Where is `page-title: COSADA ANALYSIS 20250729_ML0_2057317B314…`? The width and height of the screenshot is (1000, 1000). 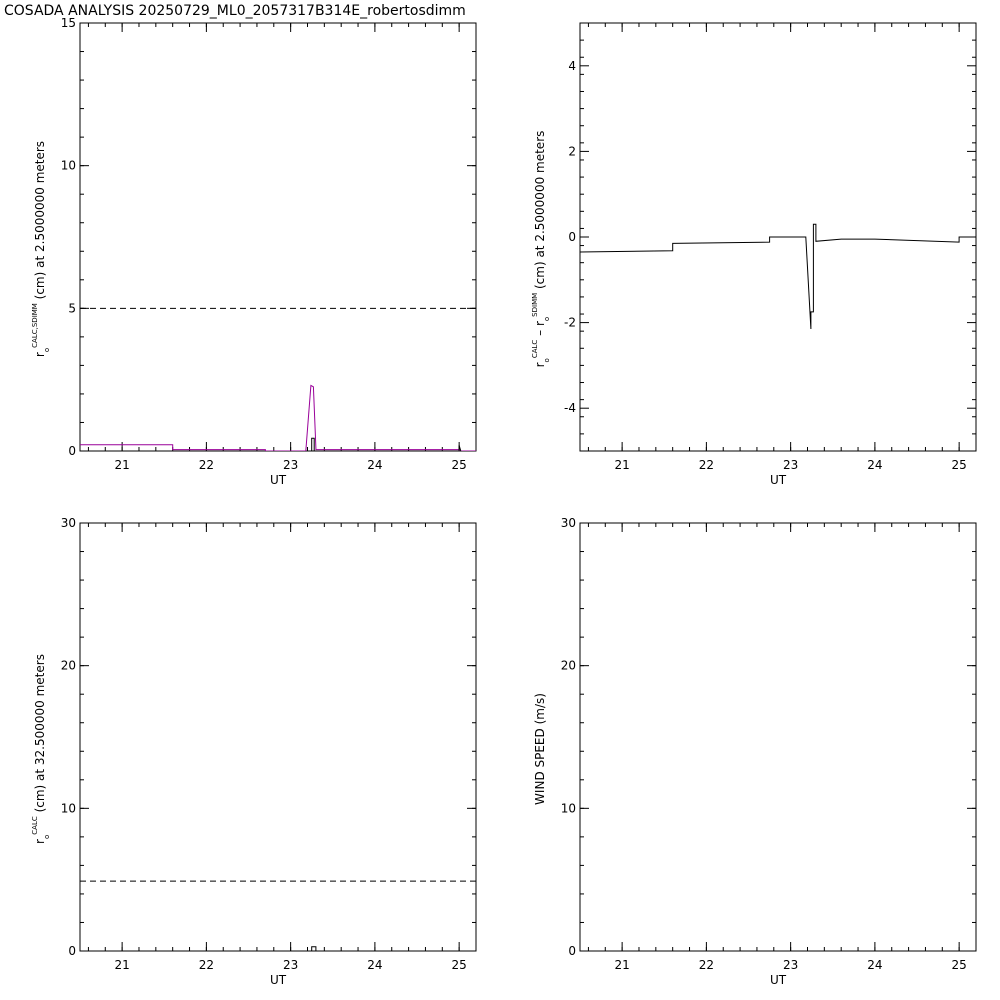
page-title: COSADA ANALYSIS 20250729_ML0_2057317B314… is located at coordinates (235, 11).